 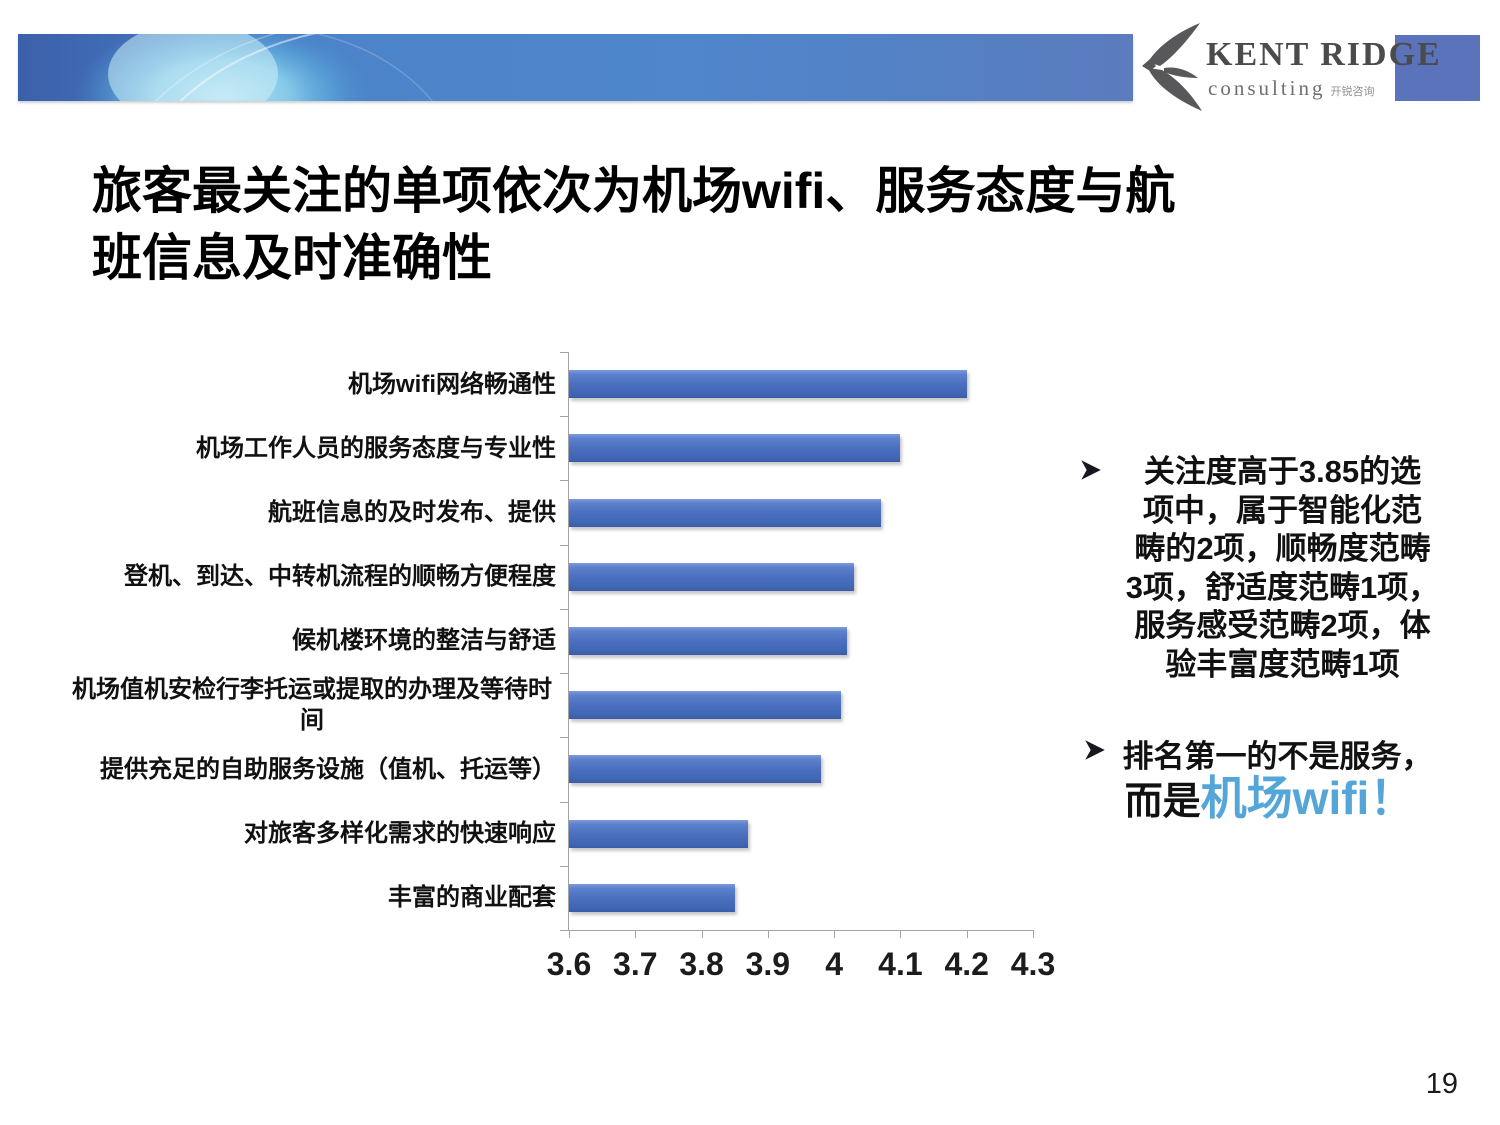 I want to click on category-label-row: 对旅客多样化需求的快速响应, so click(x=308, y=834).